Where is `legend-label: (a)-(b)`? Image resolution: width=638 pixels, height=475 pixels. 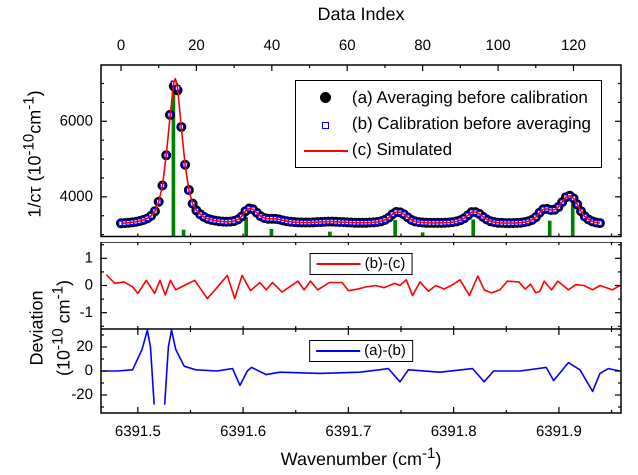
legend-label: (a)-(b) is located at coordinates (385, 350).